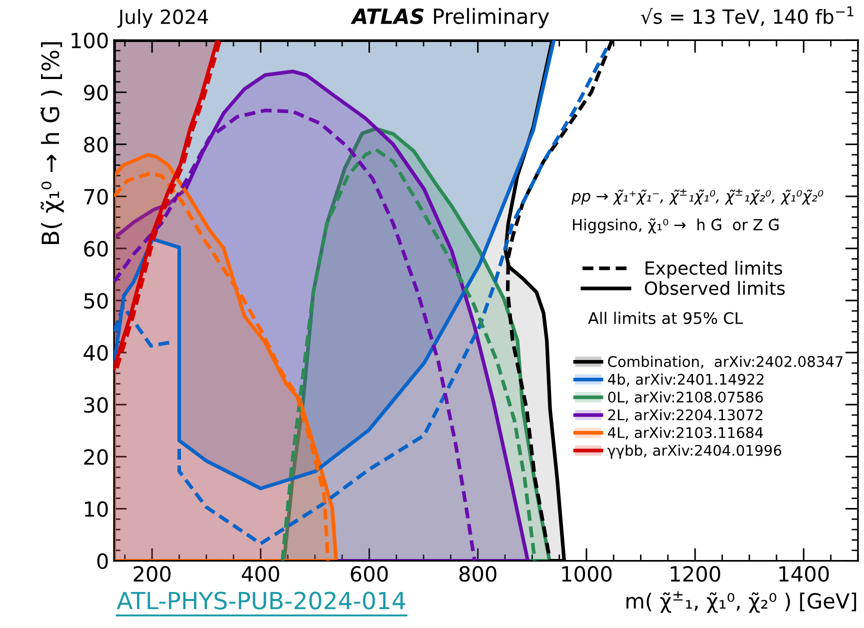 The height and width of the screenshot is (628, 864). Describe the element at coordinates (96, 92) in the screenshot. I see `y-tick-label: 90` at that location.